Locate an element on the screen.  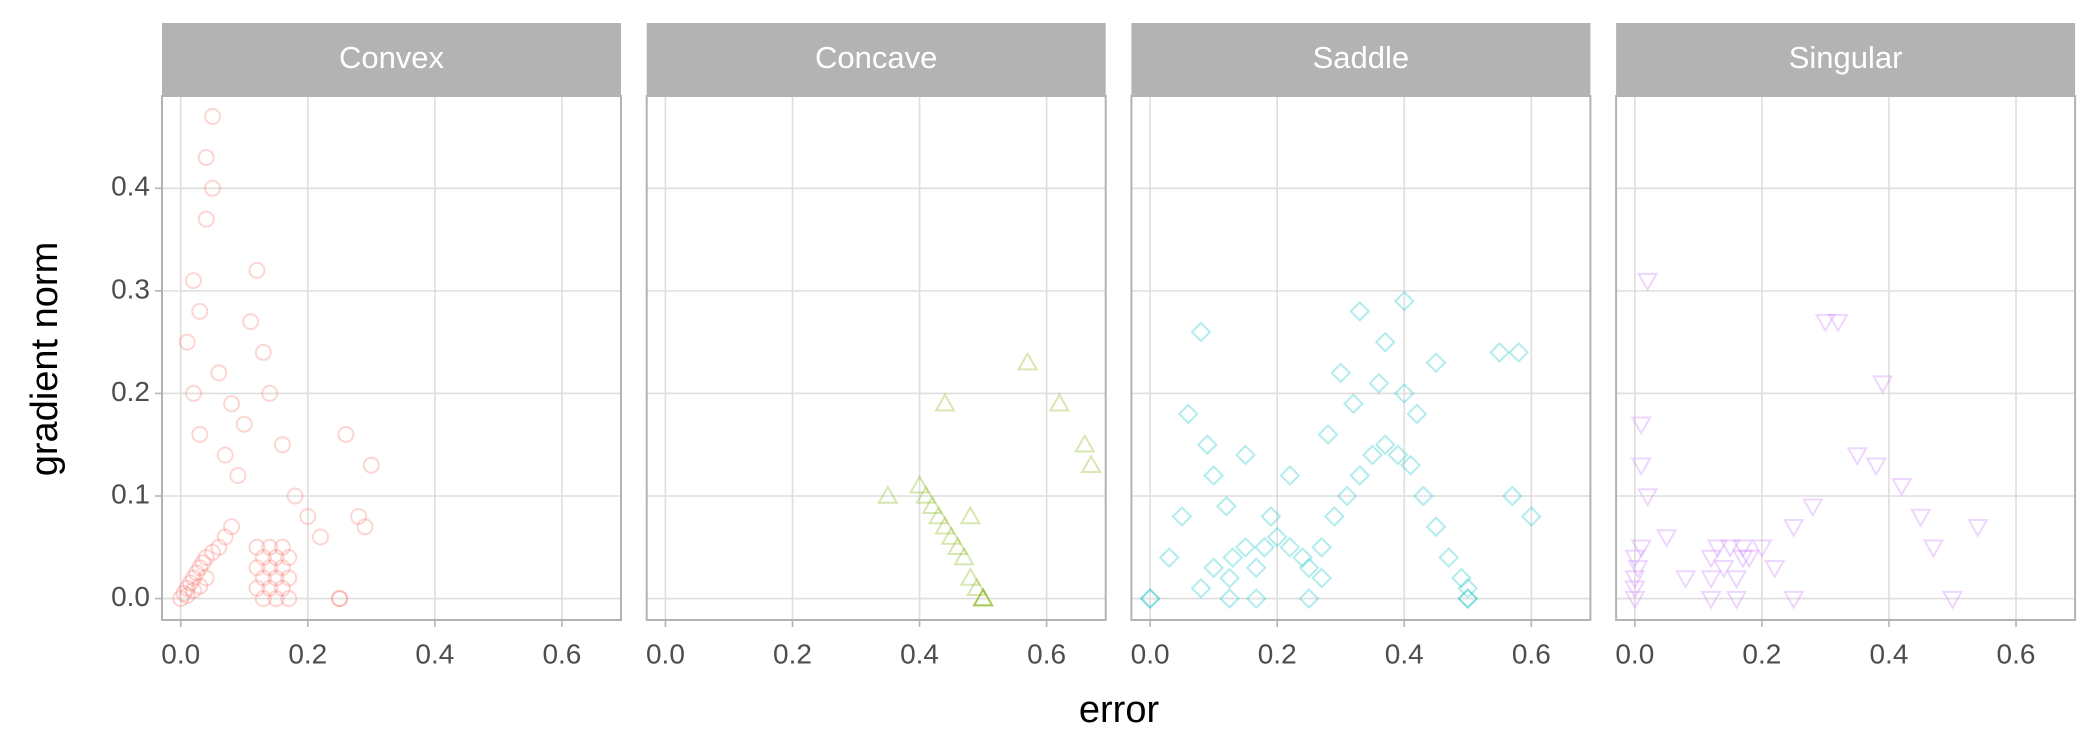
y-tick-label: 0.4 is located at coordinates (130, 186).